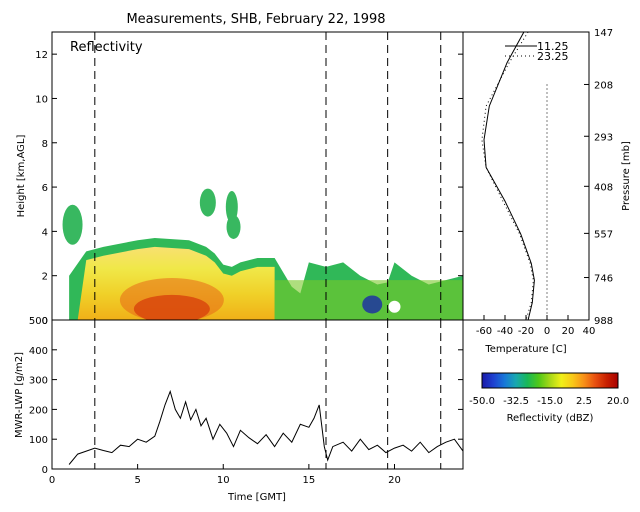 This screenshot has height=512, width=640. What do you see at coordinates (618, 401) in the screenshot?
I see `colorbar-tick-label: 20.0` at bounding box center [618, 401].